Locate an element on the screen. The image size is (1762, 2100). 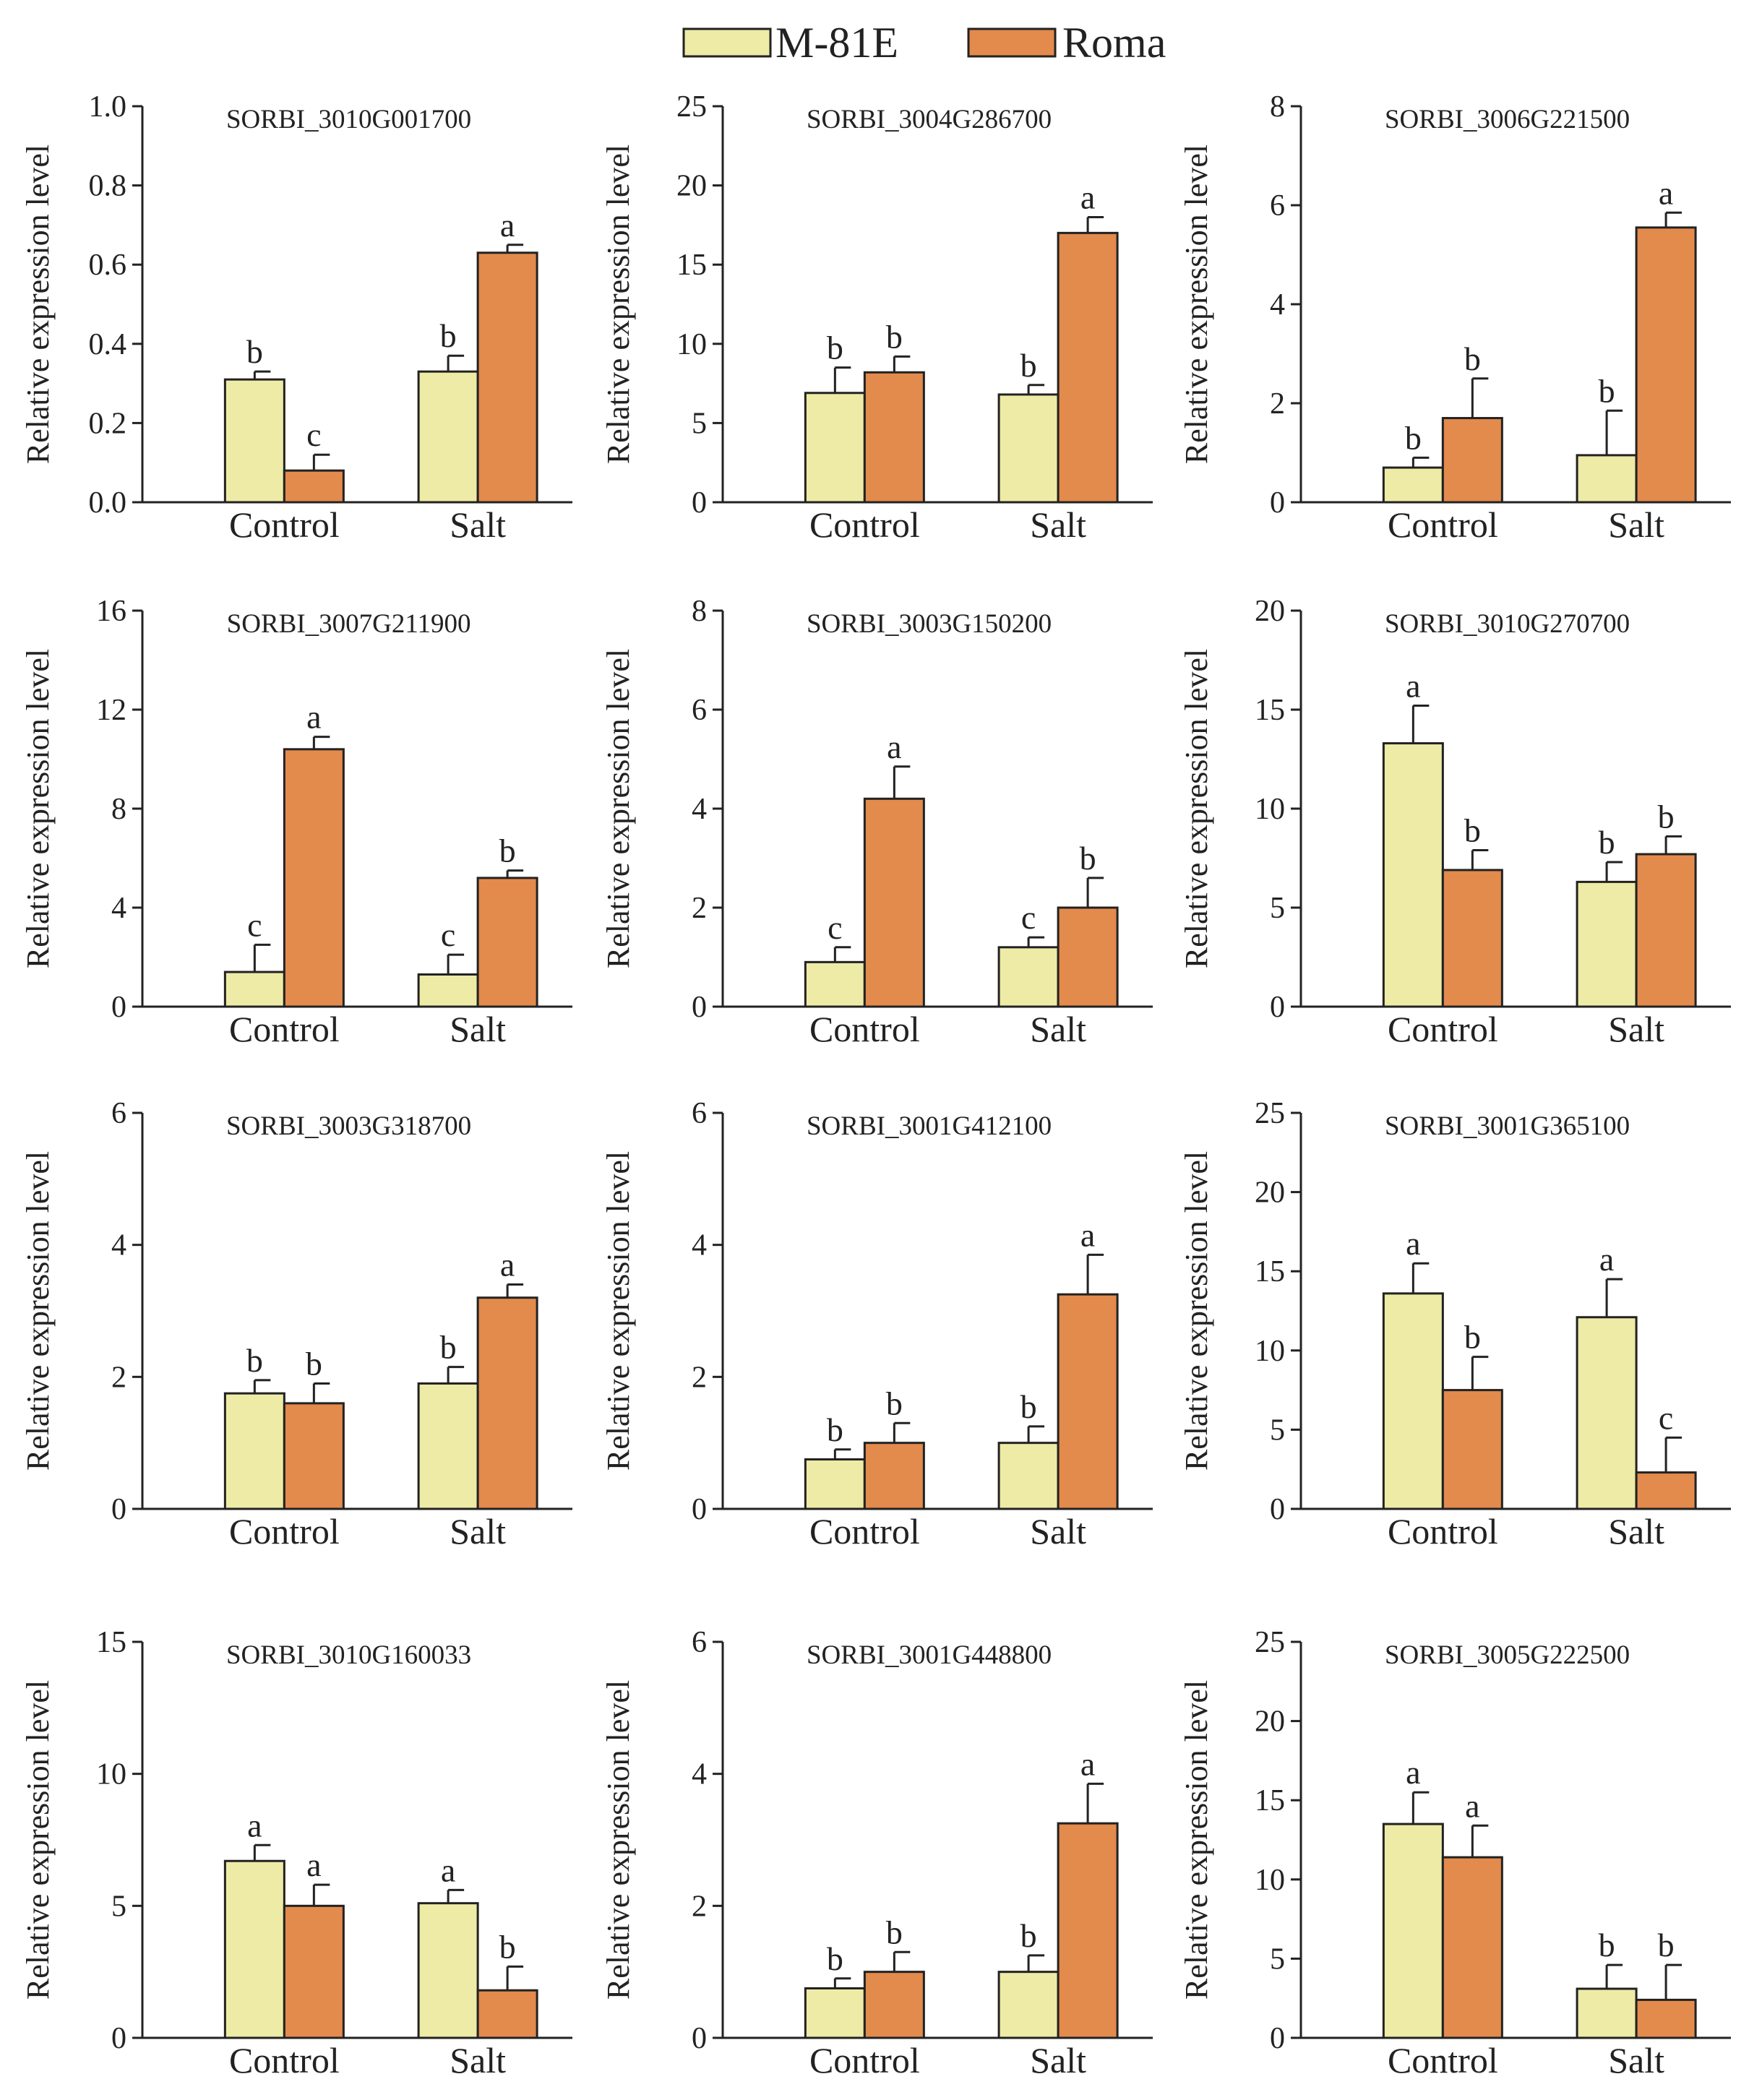
y-tick-label: 20 is located at coordinates (1270, 1722).